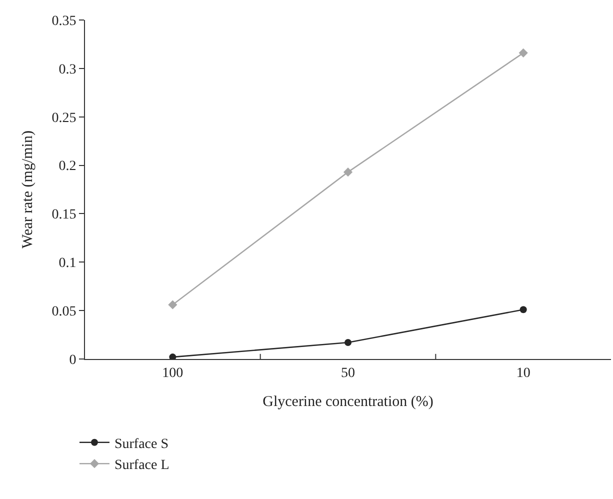 This screenshot has height=499, width=613. Describe the element at coordinates (72, 360) in the screenshot. I see `y-tick-label: 0` at that location.